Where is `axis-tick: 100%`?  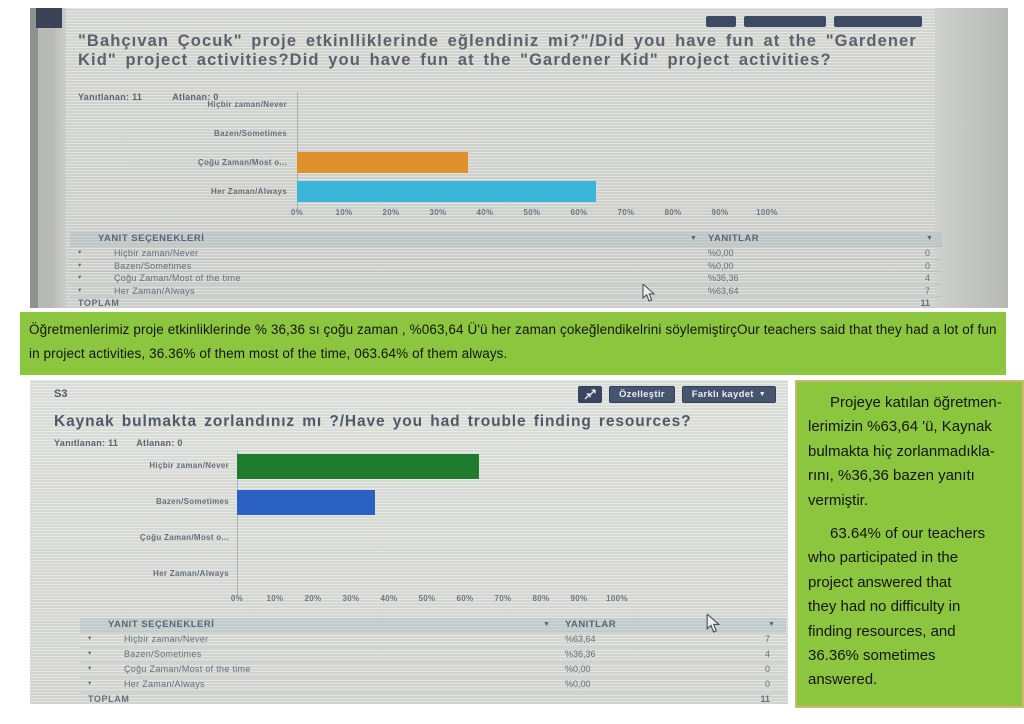
axis-tick: 100% is located at coordinates (767, 212).